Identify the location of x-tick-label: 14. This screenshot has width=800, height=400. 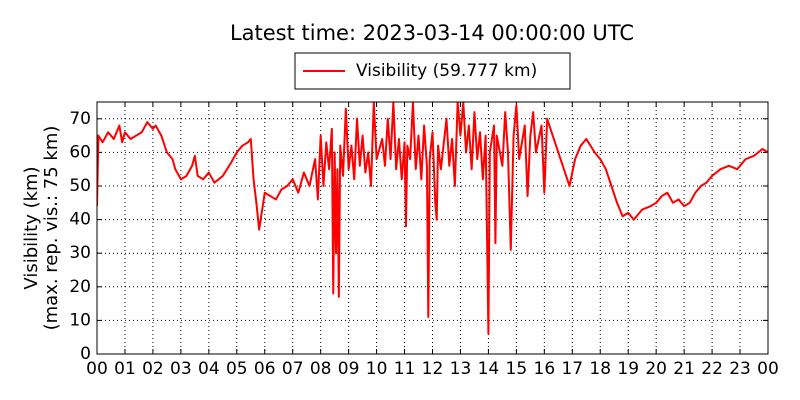
(489, 369).